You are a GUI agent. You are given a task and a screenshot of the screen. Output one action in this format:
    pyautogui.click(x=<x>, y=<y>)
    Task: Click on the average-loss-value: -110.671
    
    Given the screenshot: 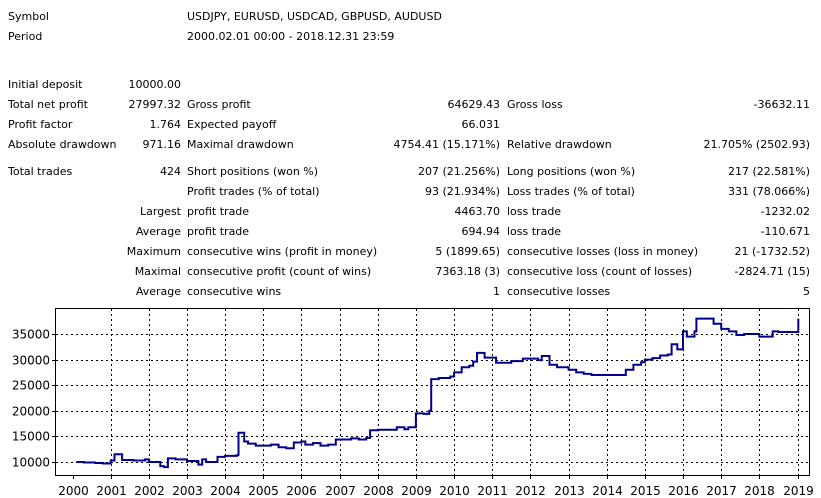 What is the action you would take?
    pyautogui.click(x=785, y=231)
    